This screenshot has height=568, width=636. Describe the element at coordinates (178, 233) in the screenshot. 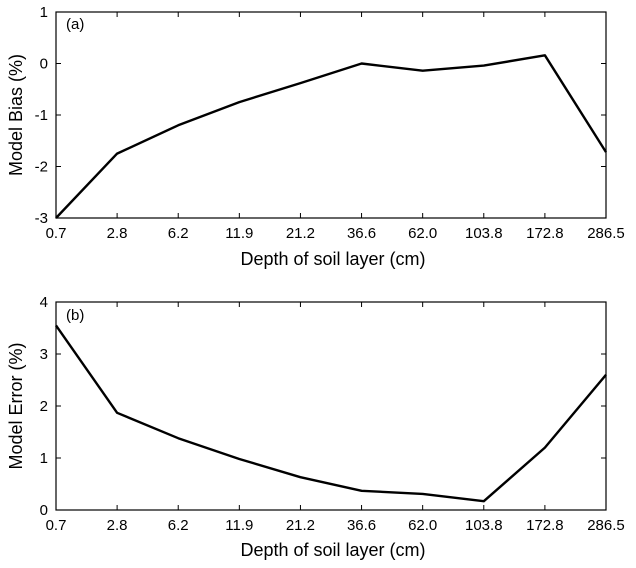

I see `x-tick-label-a: 6.2` at that location.